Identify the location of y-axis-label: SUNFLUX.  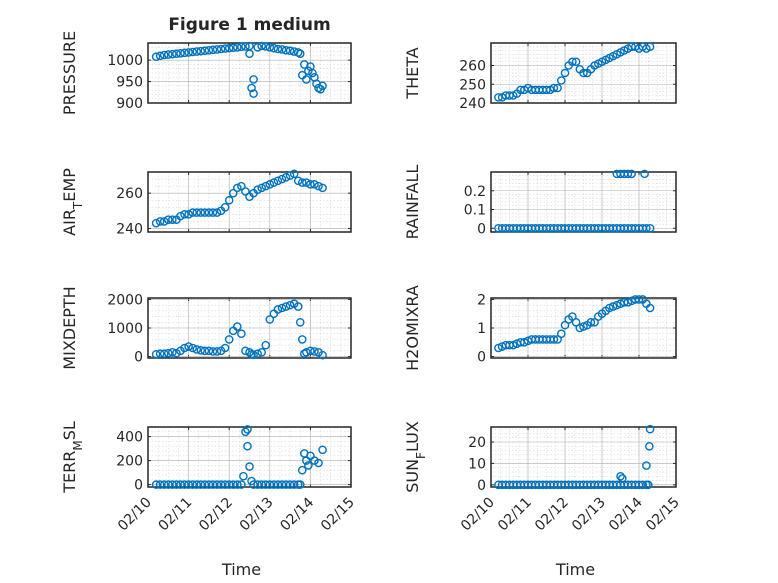
(415, 457).